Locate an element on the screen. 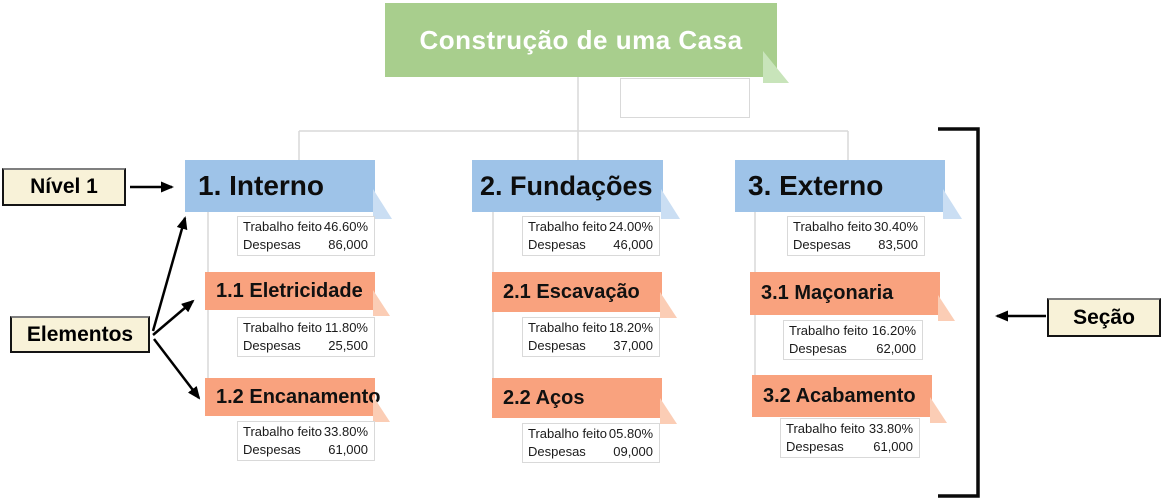 The height and width of the screenshot is (504, 1165). callout-label: Elementos is located at coordinates (80, 334).